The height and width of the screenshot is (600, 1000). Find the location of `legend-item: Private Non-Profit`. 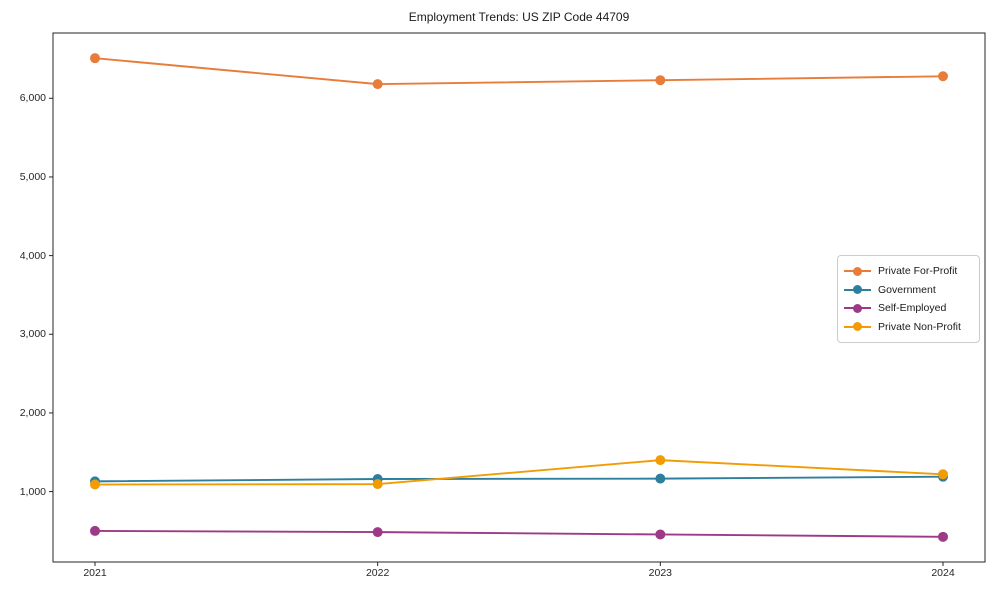

legend-item: Private Non-Profit is located at coordinates (907, 327).